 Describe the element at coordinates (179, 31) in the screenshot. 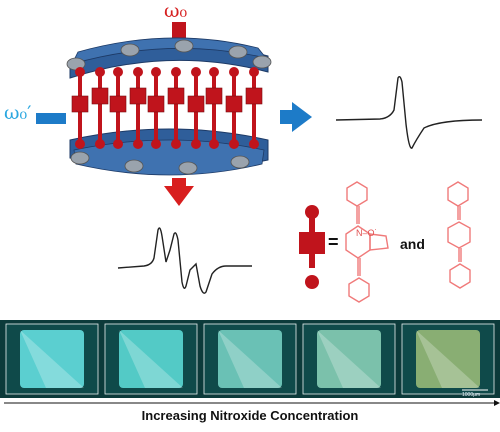

I see `omega0-pulse-bar` at that location.